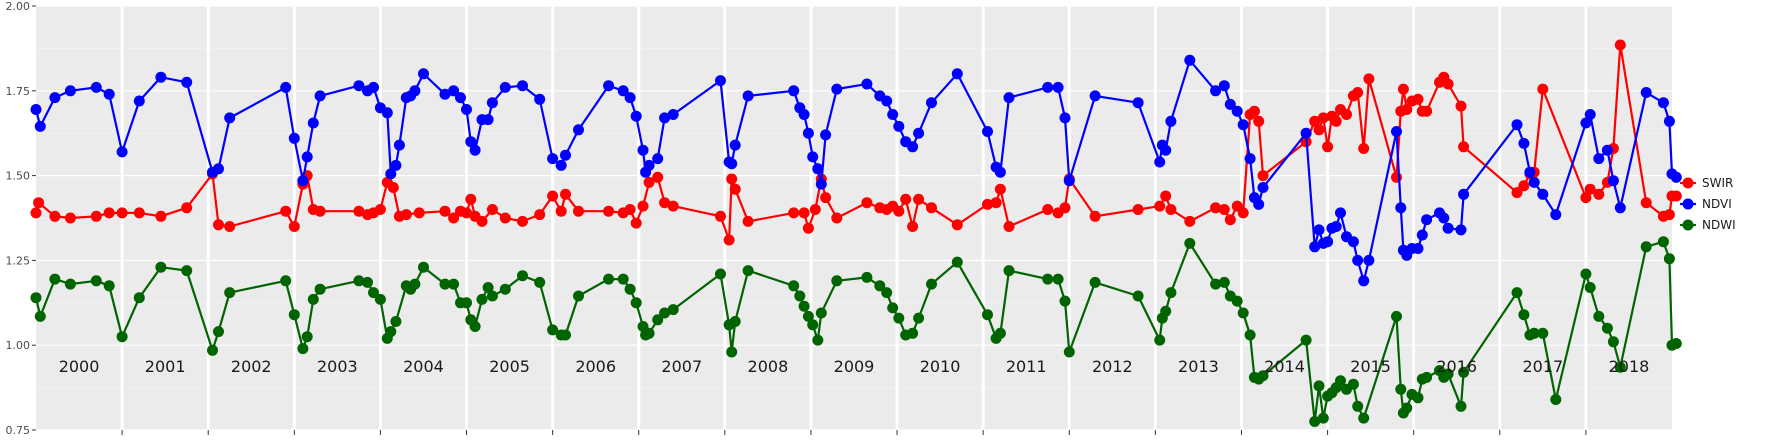  I want to click on y-tick-label: 1.75, so click(18, 91).